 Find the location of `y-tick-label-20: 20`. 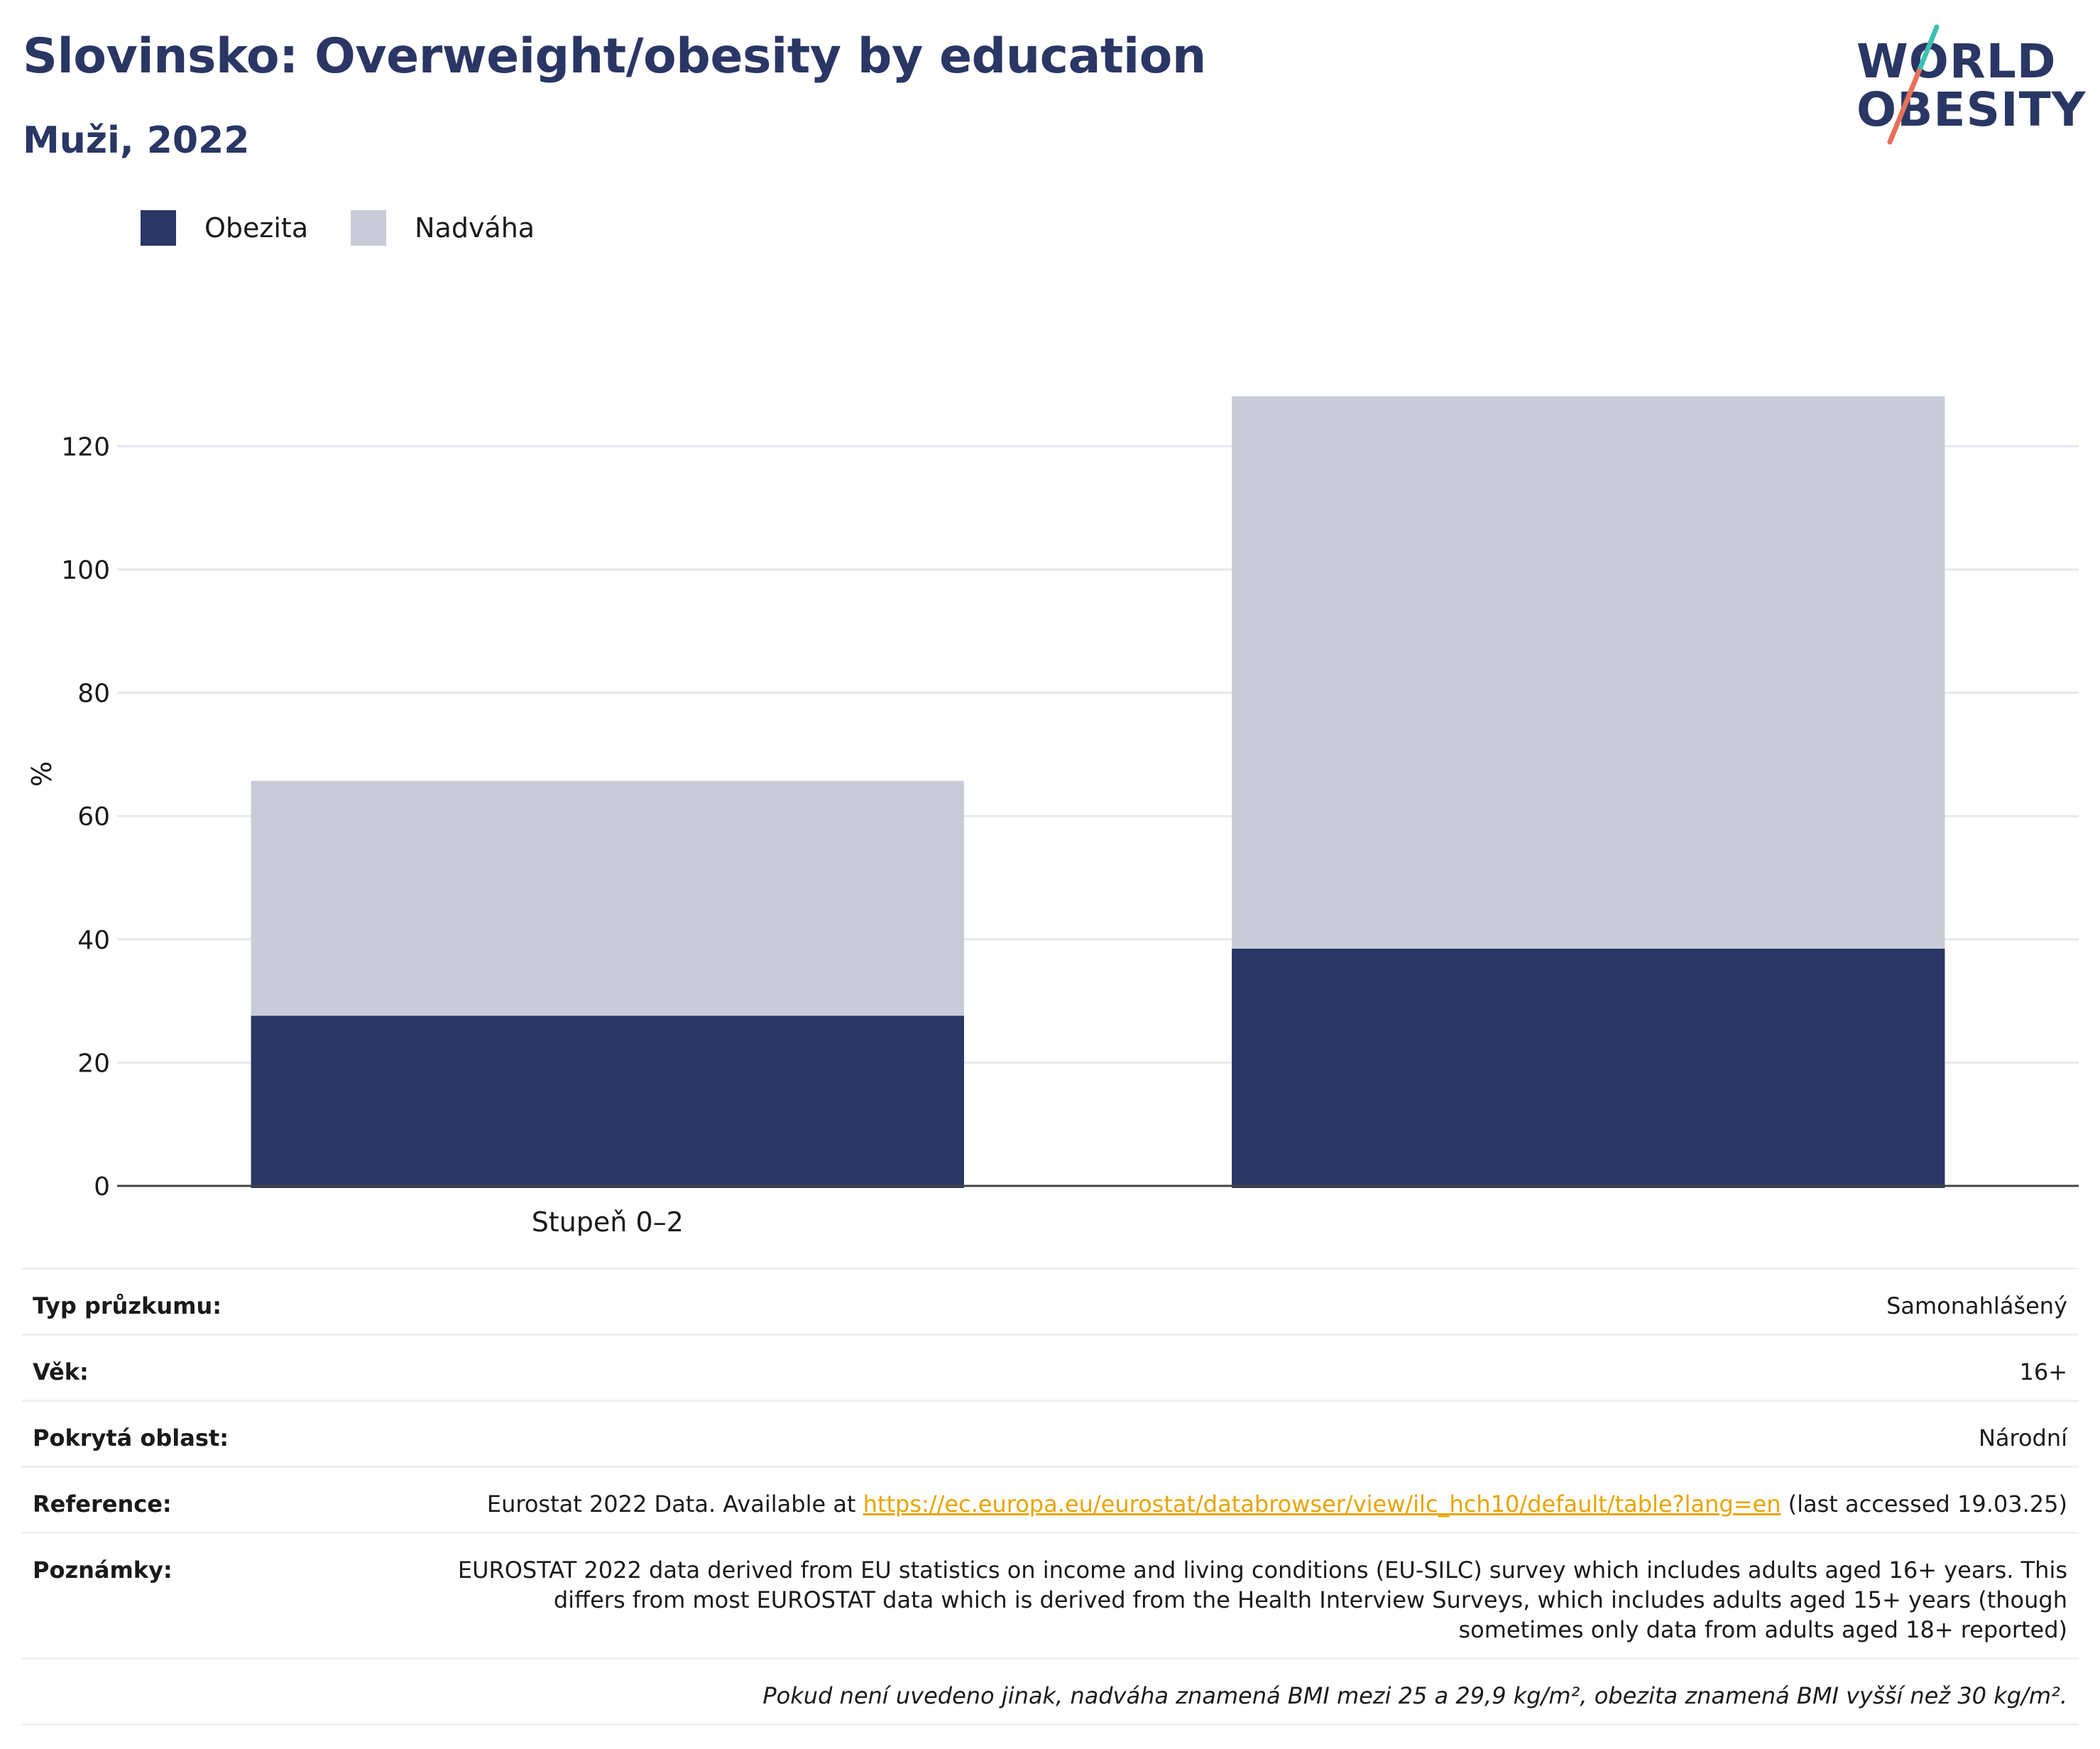

y-tick-label-20: 20 is located at coordinates (93, 1063).